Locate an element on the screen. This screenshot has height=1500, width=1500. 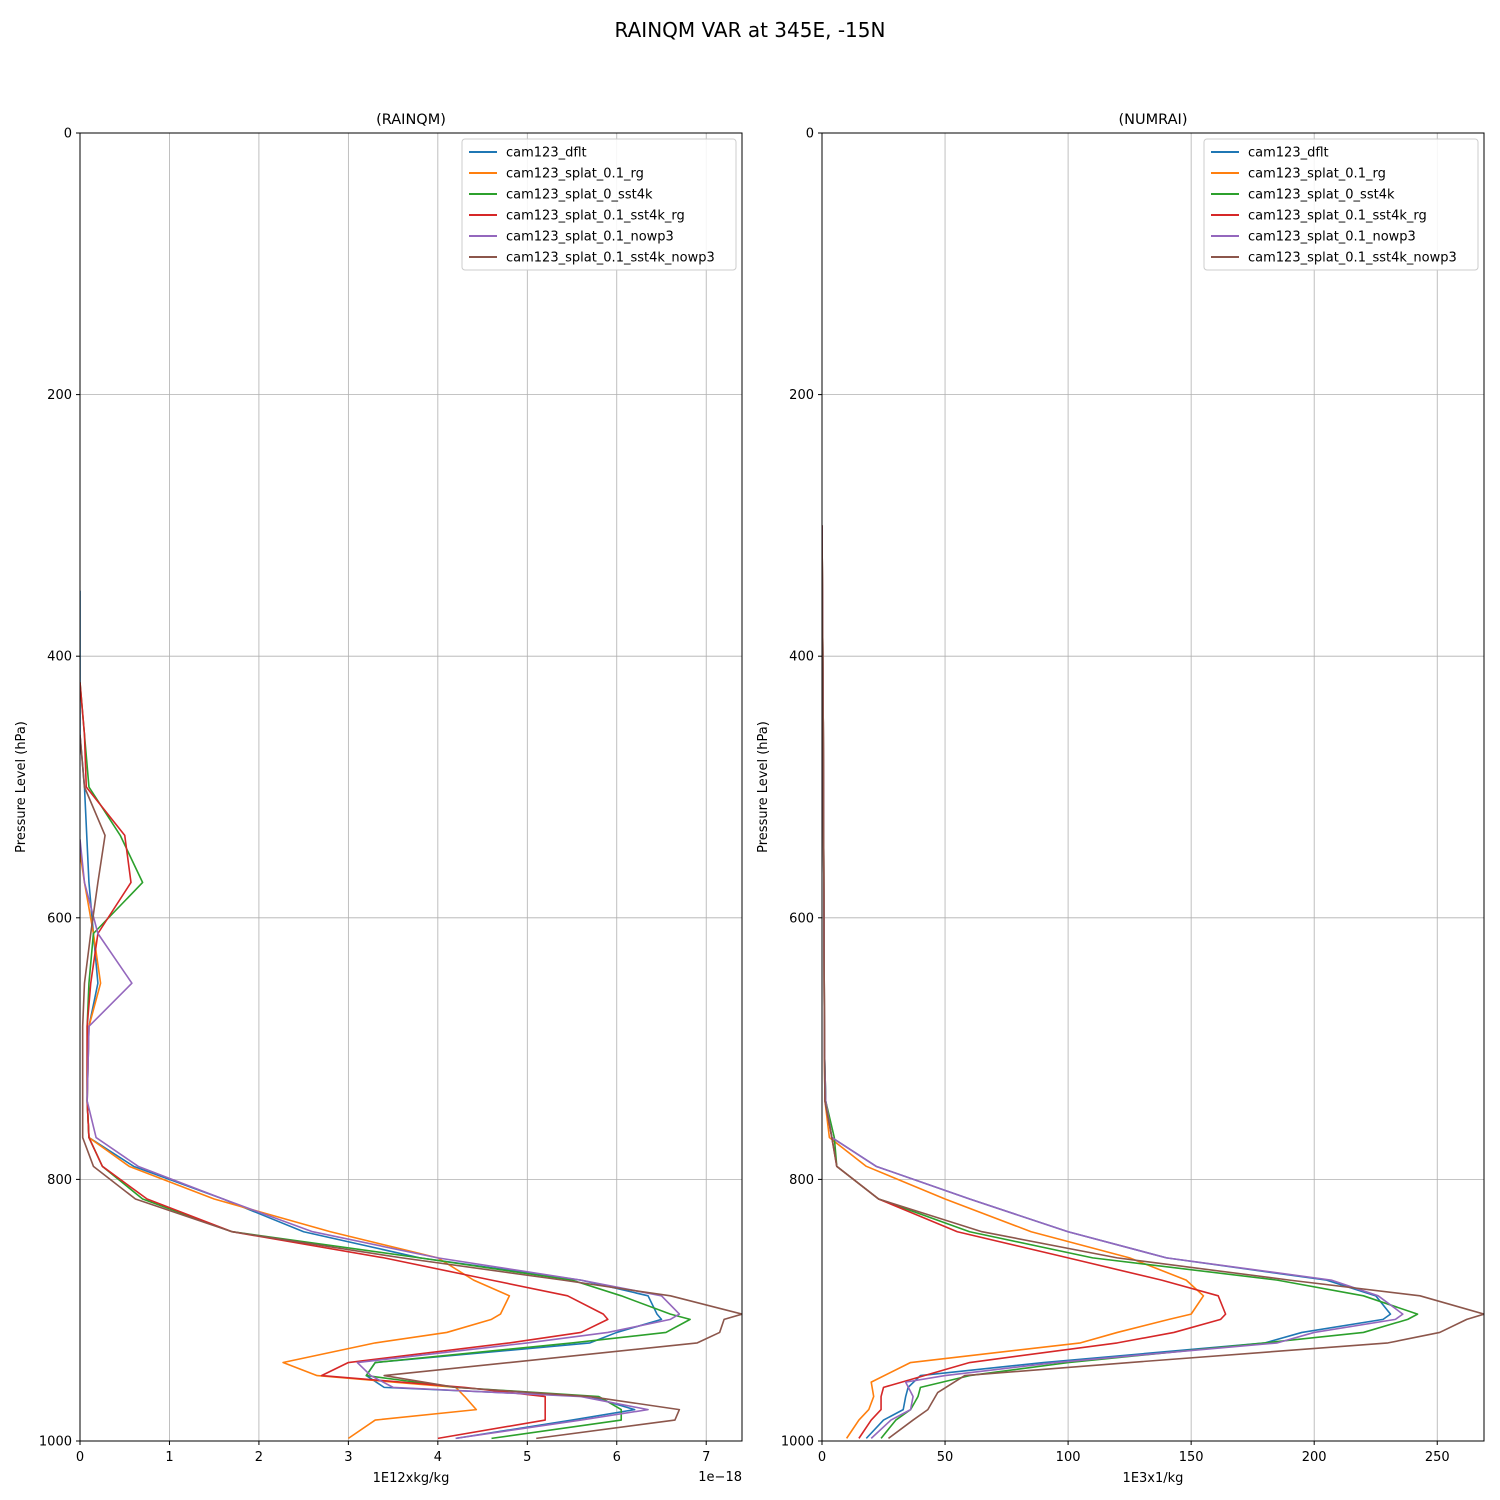
x-tick-label: 150 is located at coordinates (1191, 1457).